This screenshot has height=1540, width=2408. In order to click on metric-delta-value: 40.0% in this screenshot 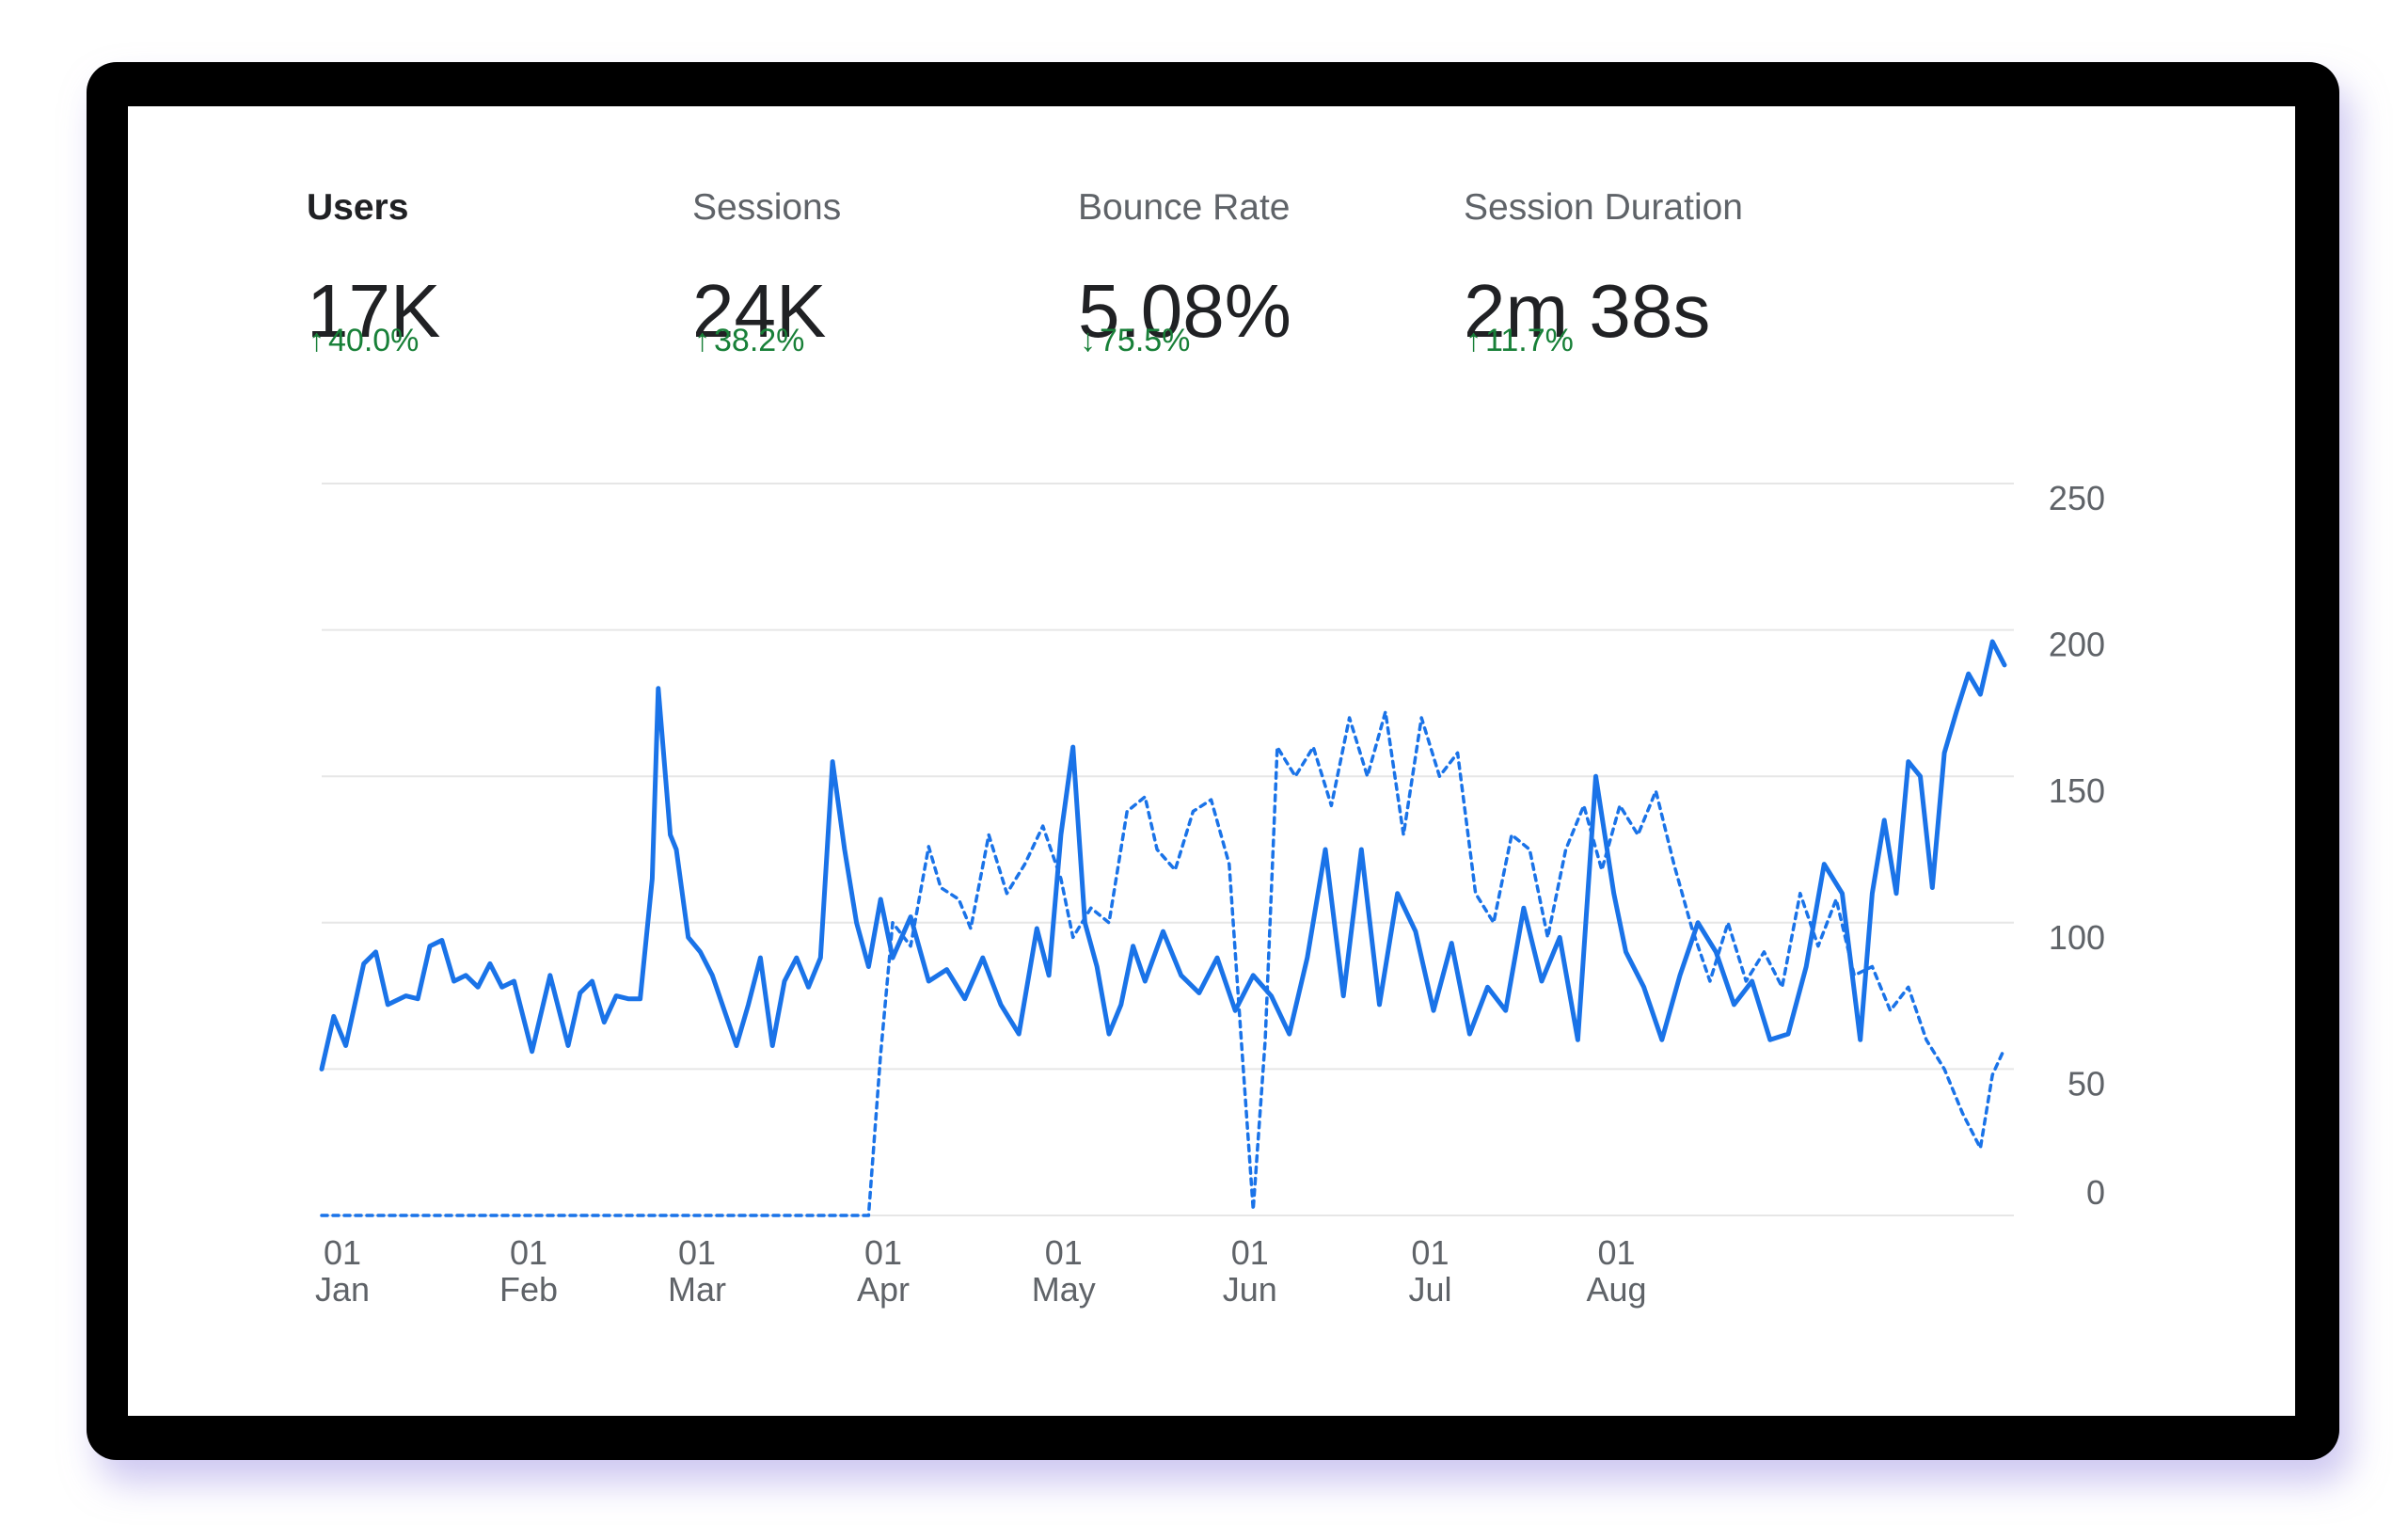, I will do `click(374, 340)`.